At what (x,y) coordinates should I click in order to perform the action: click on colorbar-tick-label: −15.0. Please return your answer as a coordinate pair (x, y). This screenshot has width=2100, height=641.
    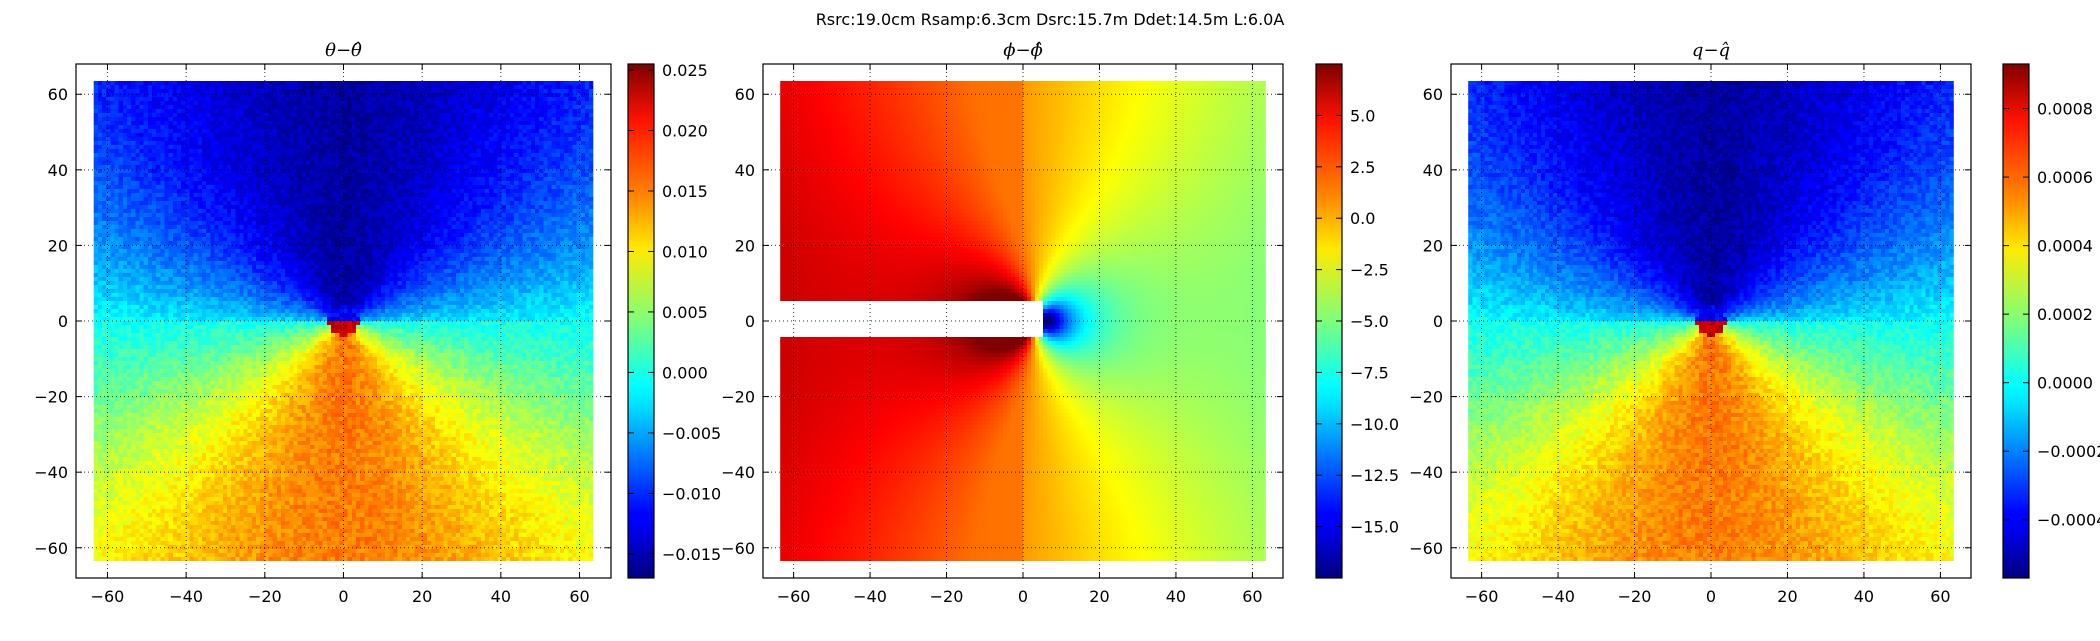
    Looking at the image, I should click on (1374, 527).